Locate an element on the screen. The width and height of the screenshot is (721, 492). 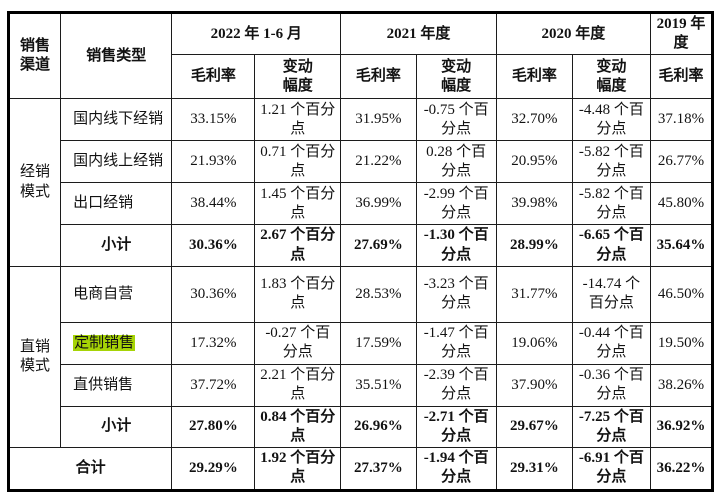
header-period-2019: 2019 年度 is located at coordinates (681, 33).